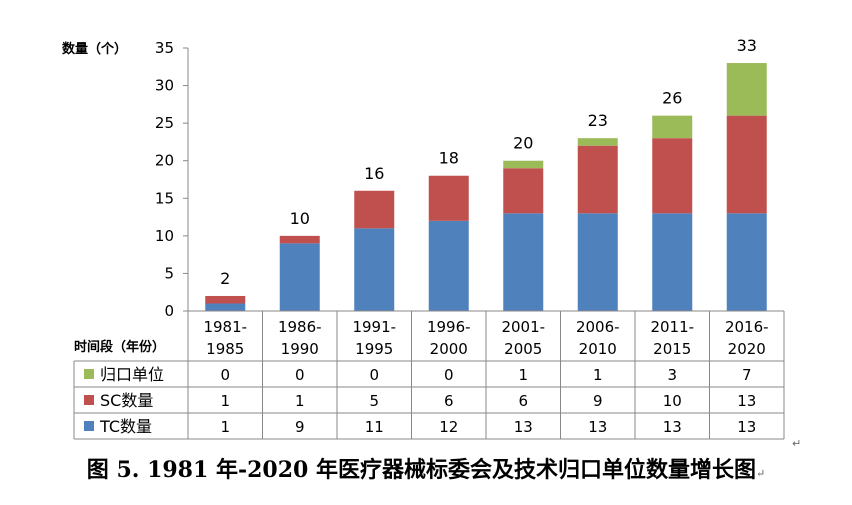  I want to click on x-tick-label: 2015, so click(672, 349).